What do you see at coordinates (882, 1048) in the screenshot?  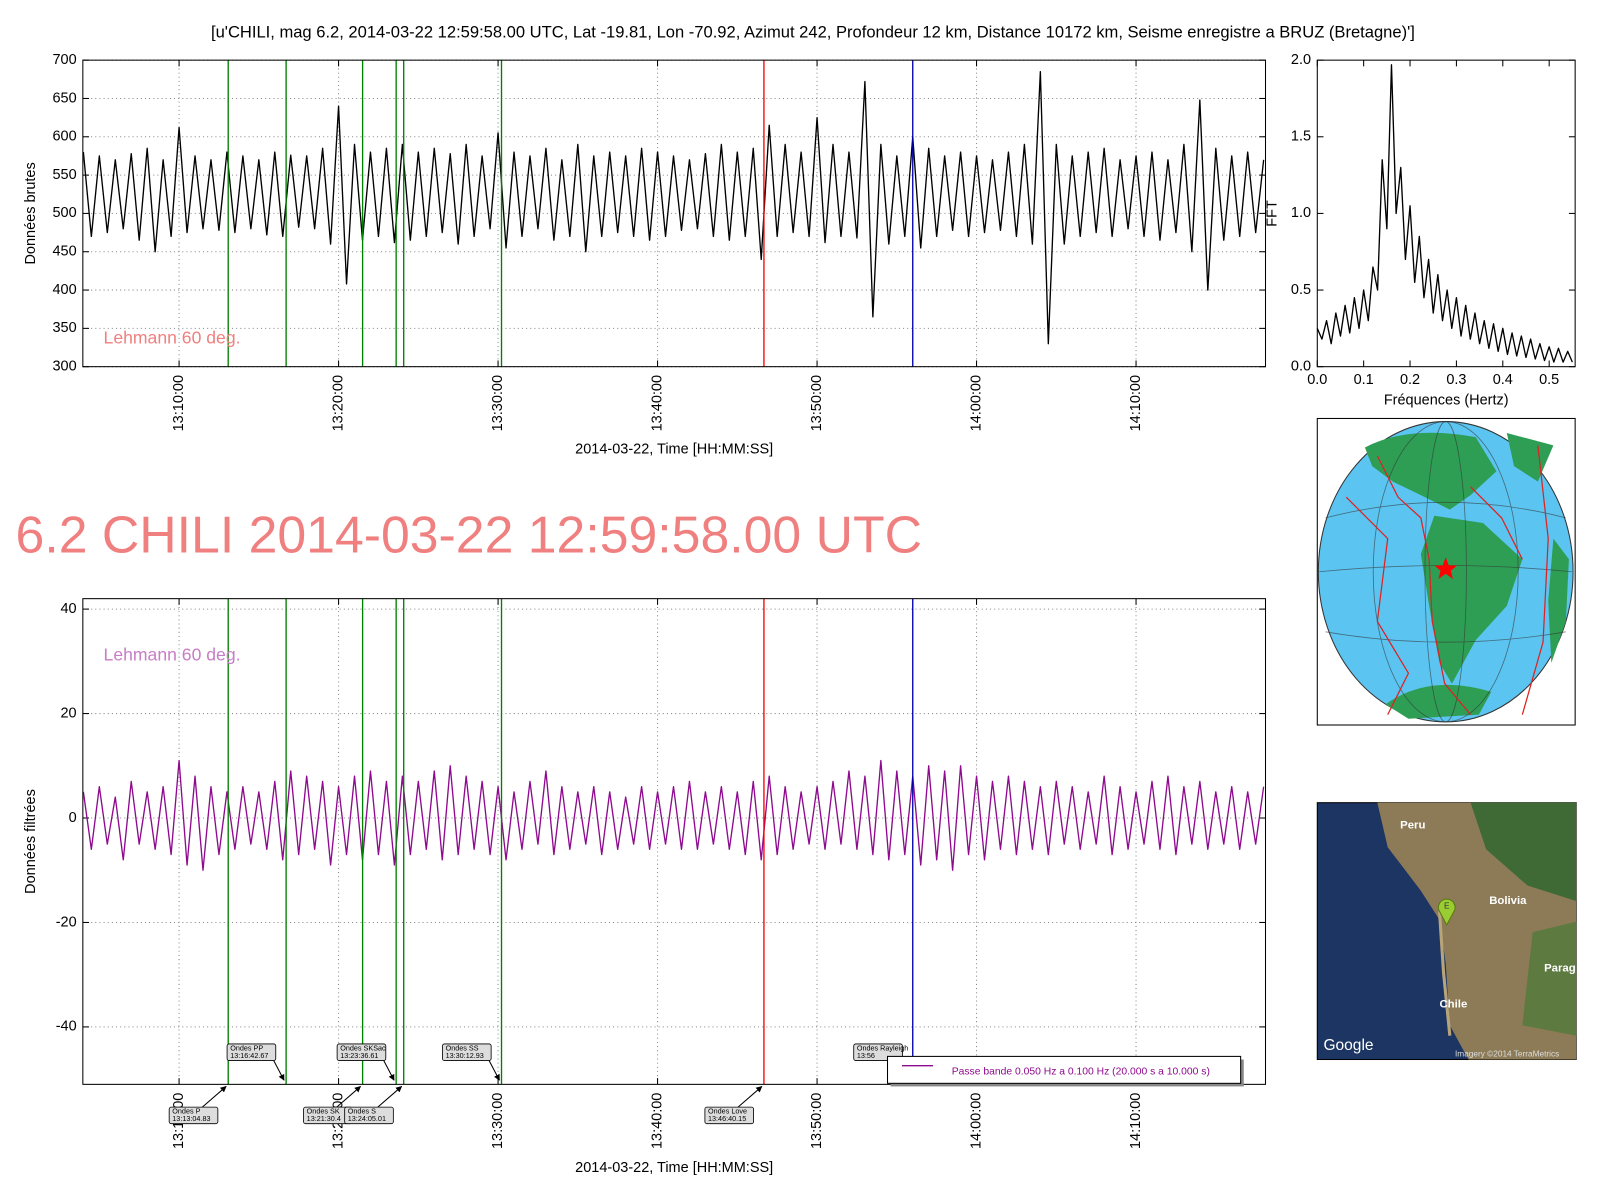 I see `phase-name: Ondes Rayleigh` at bounding box center [882, 1048].